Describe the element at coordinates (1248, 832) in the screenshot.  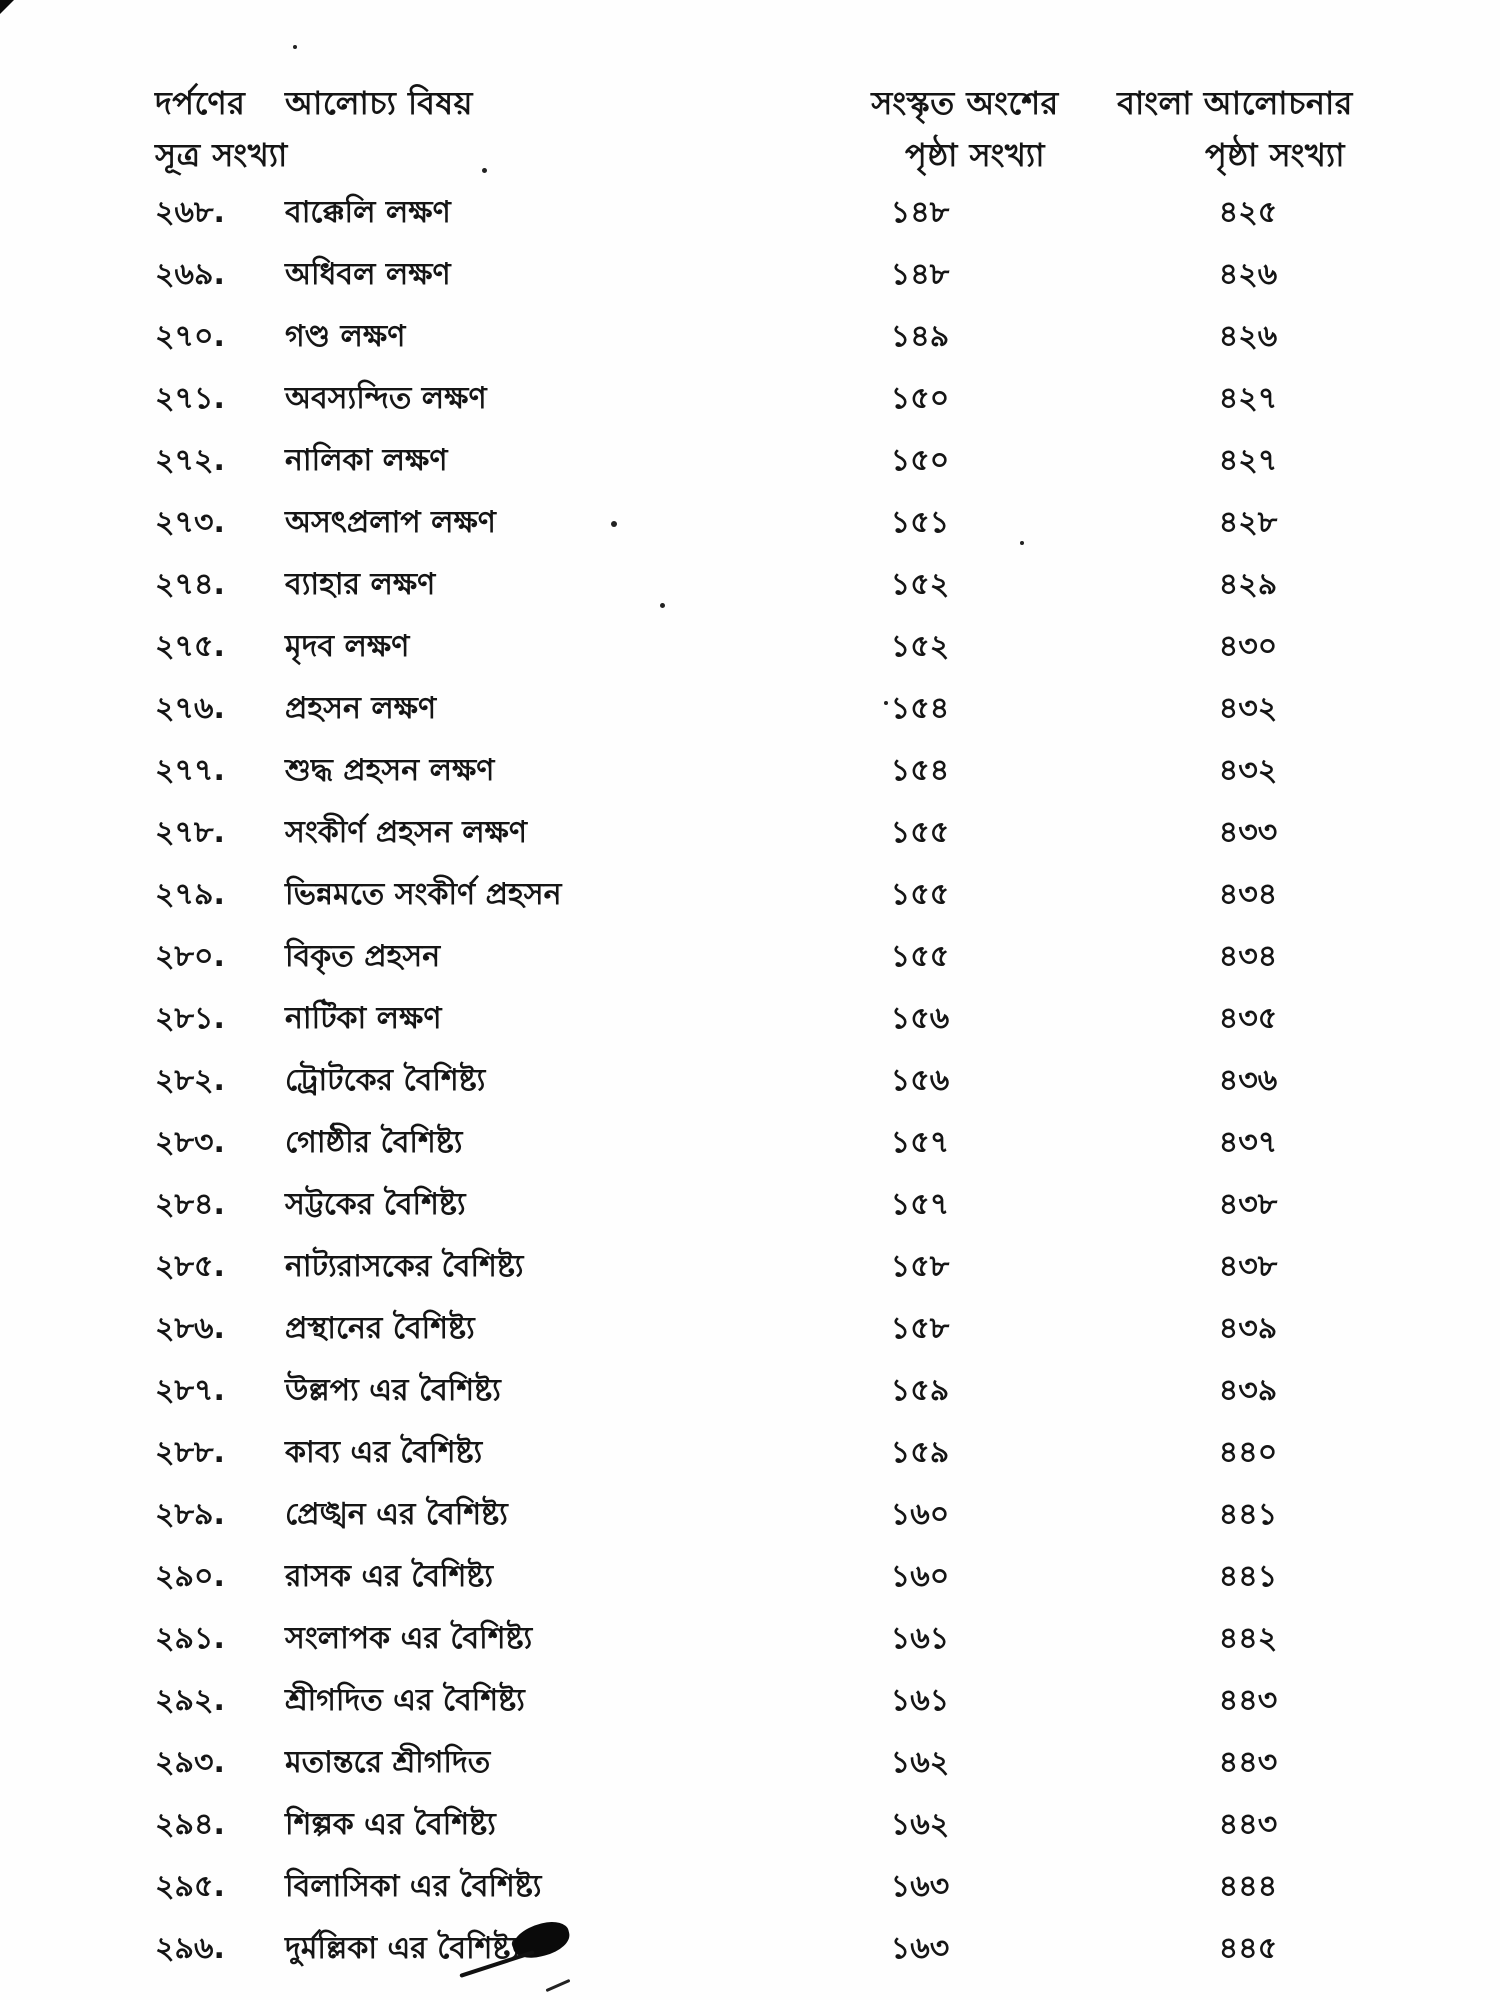
I see `bangla-page-number: ৪৩৩` at that location.